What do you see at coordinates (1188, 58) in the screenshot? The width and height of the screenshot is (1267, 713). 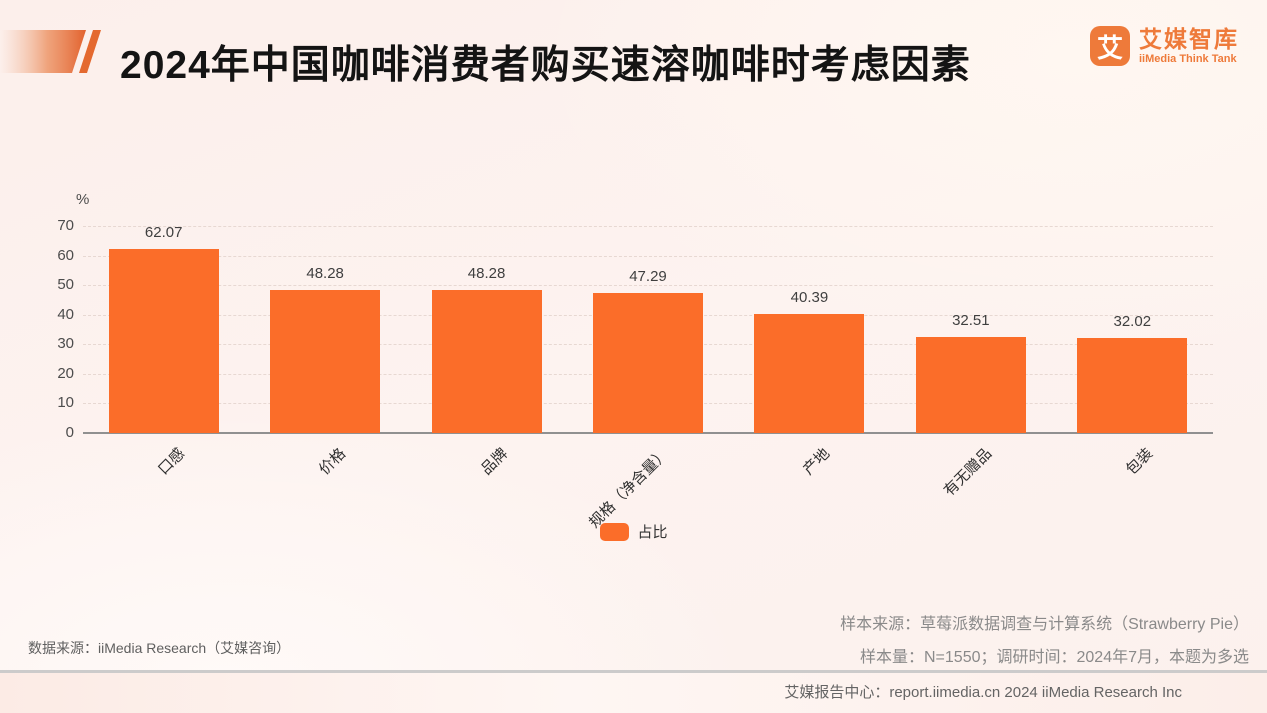 I see `logo-brand-en: iiMedia Think Tank` at bounding box center [1188, 58].